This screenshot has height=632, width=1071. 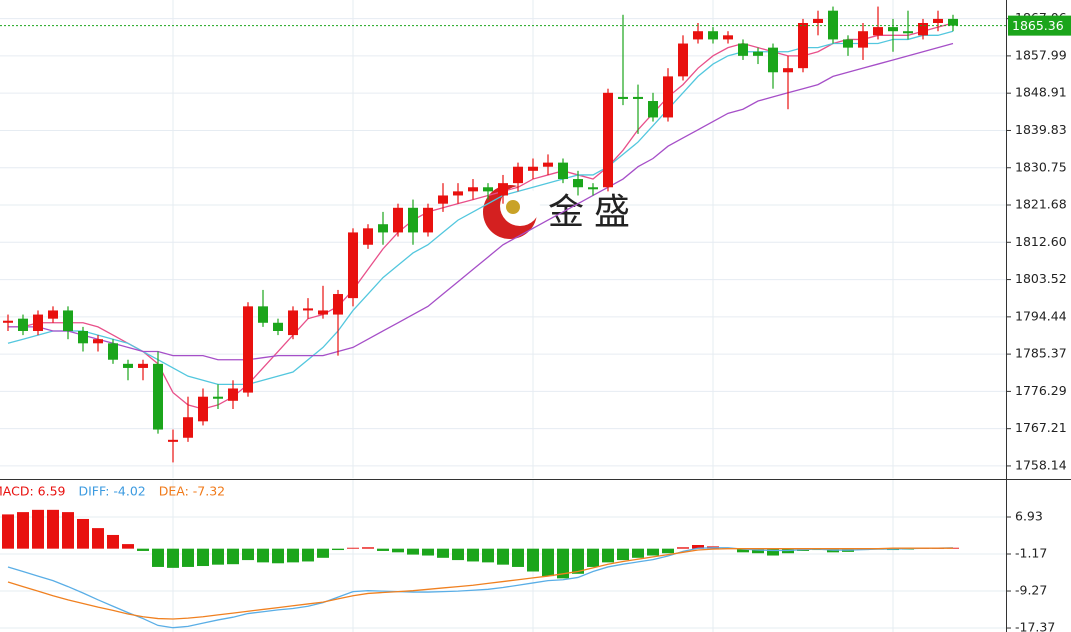 What do you see at coordinates (1041, 464) in the screenshot?
I see `y-tick-label: 1758.14` at bounding box center [1041, 464].